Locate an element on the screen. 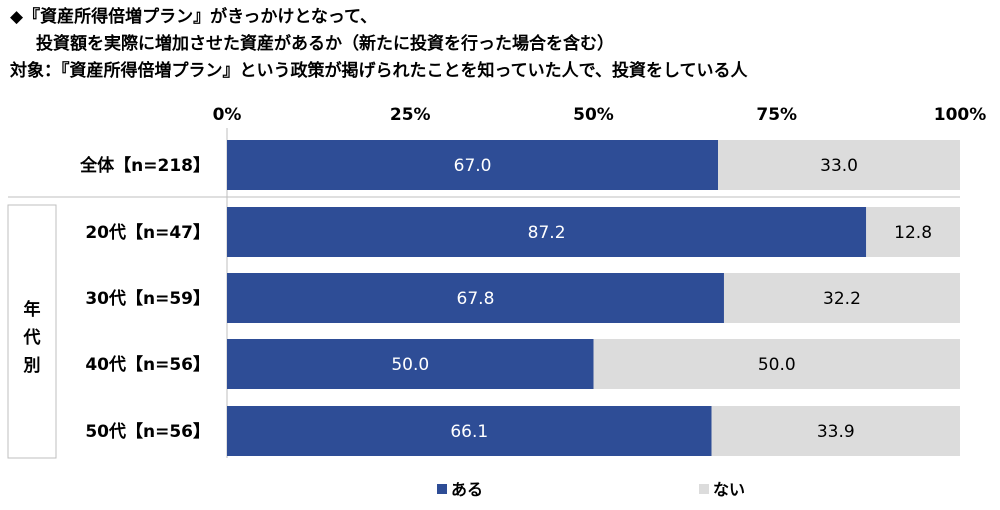  data-label-no: 33.9 is located at coordinates (836, 432).